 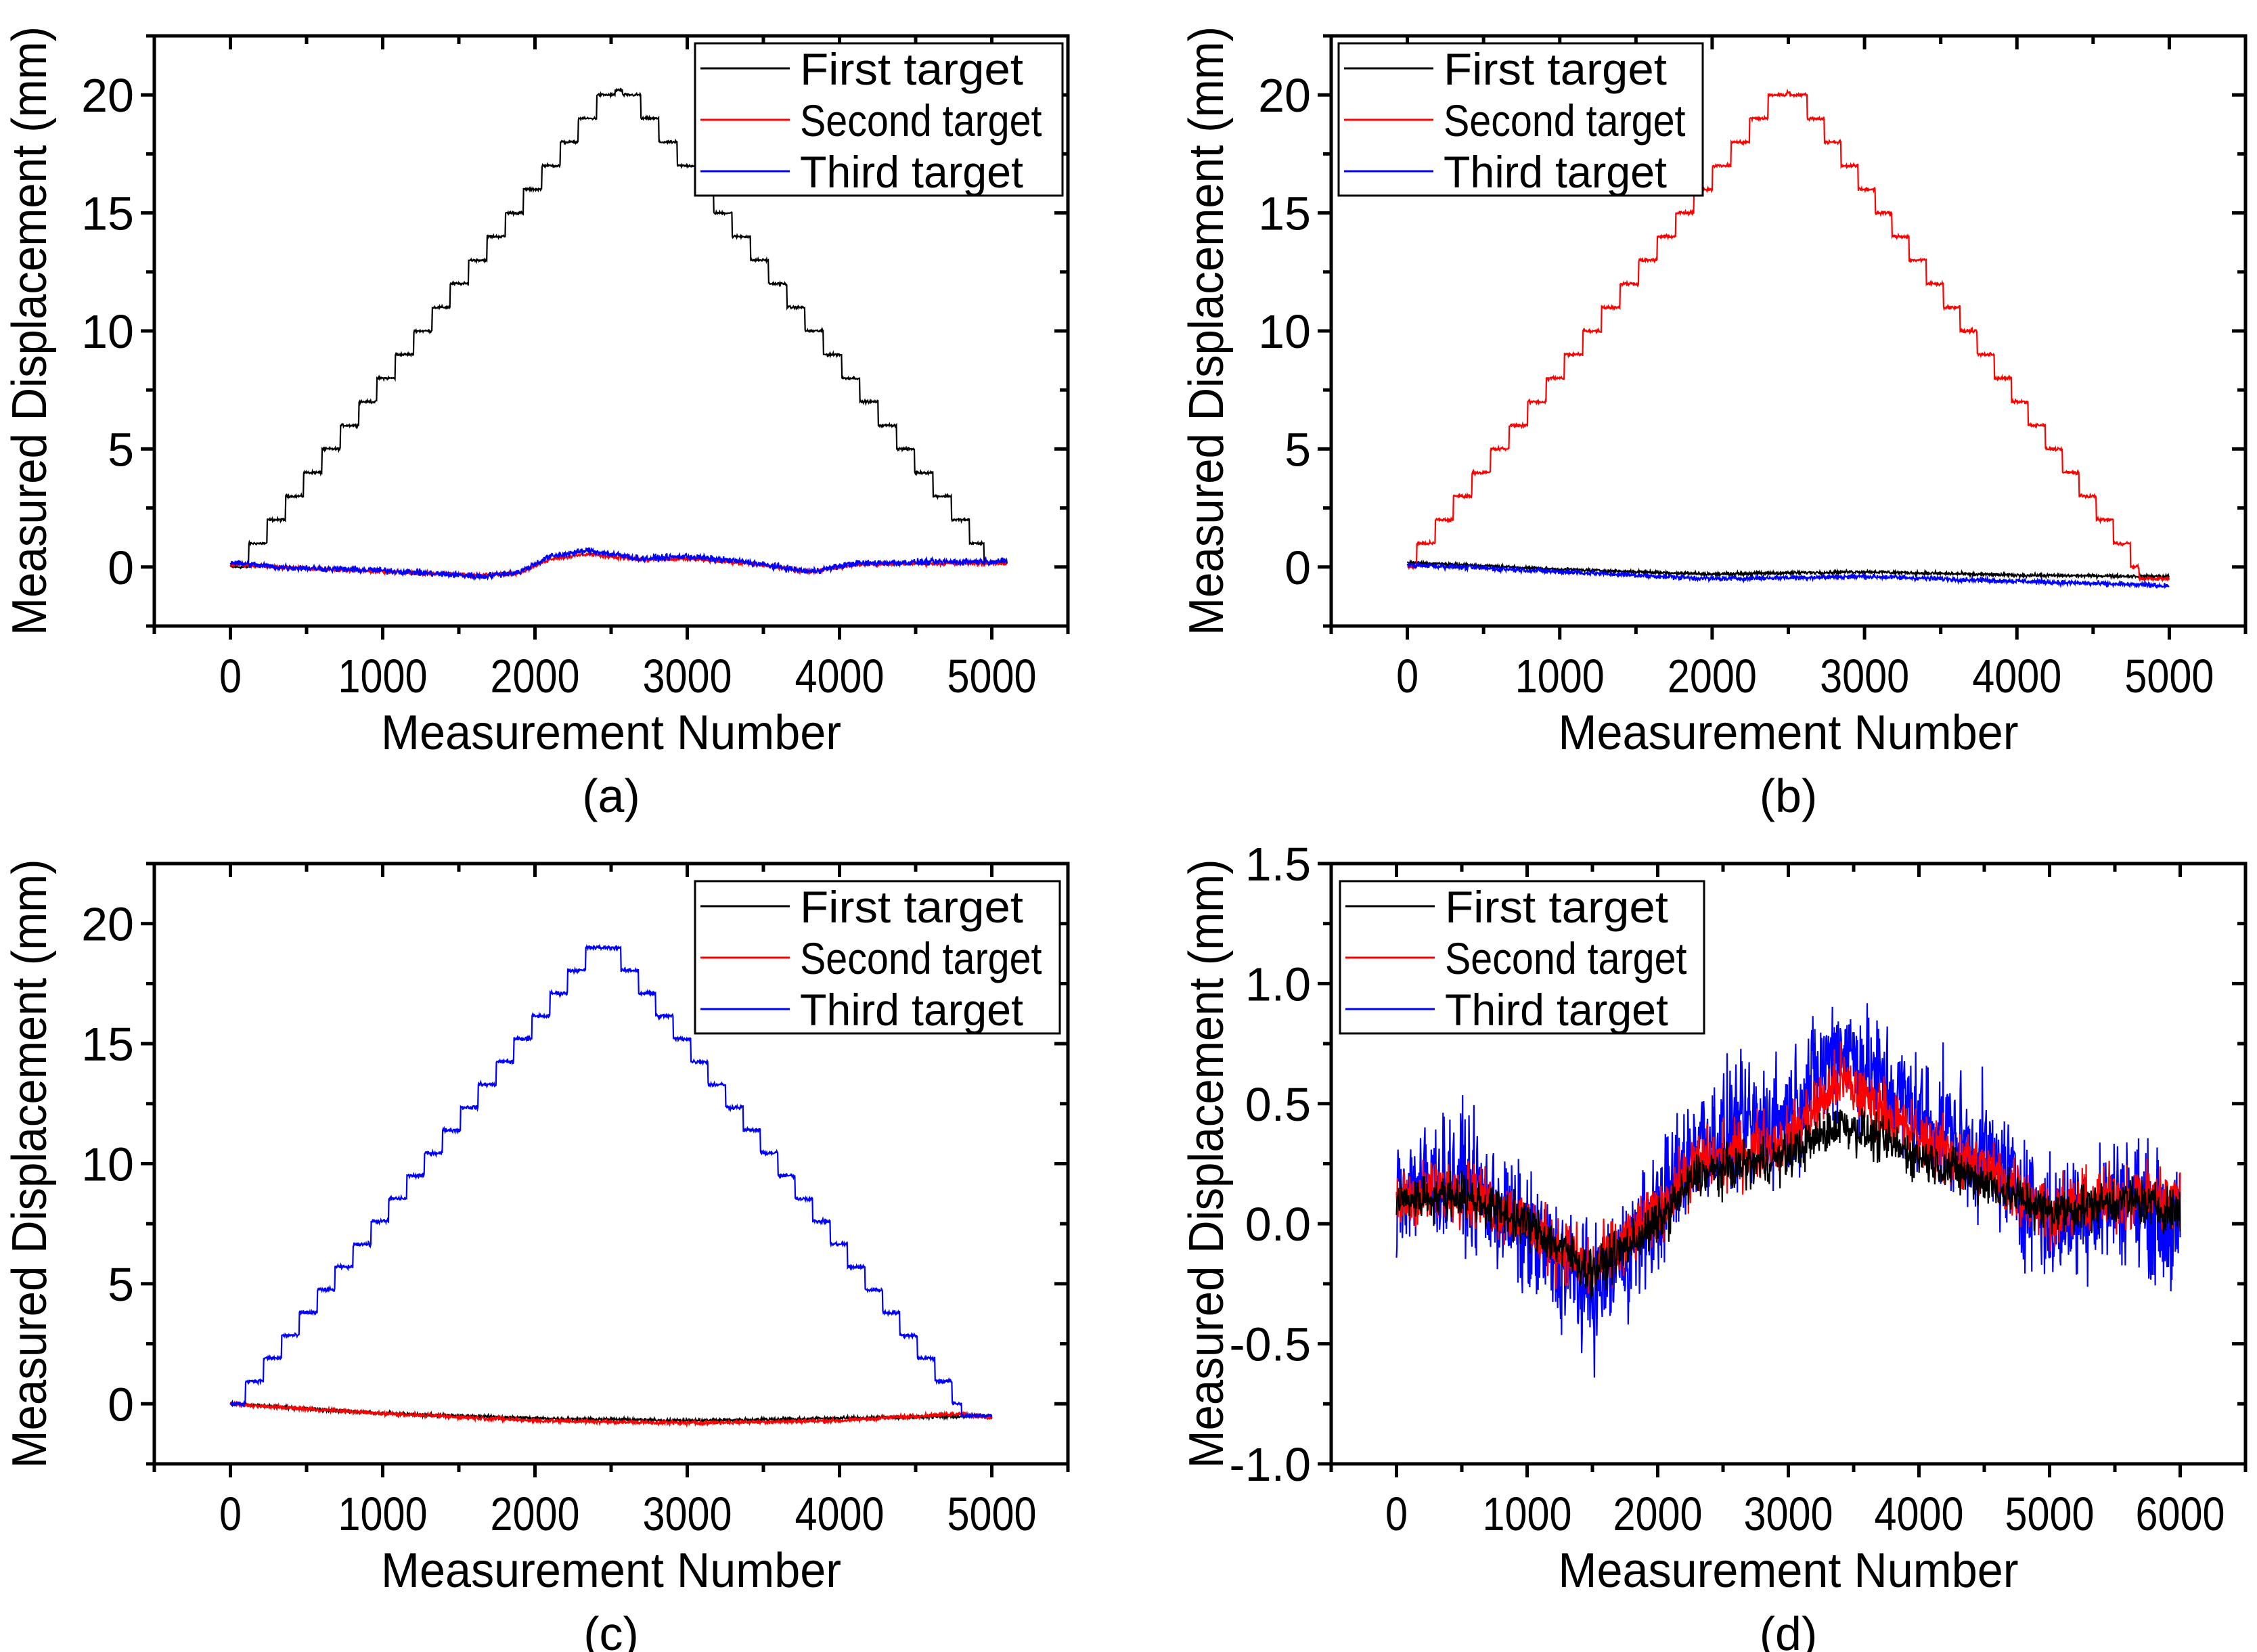 What do you see at coordinates (2180, 1514) in the screenshot?
I see `x-tick-label: 6000` at bounding box center [2180, 1514].